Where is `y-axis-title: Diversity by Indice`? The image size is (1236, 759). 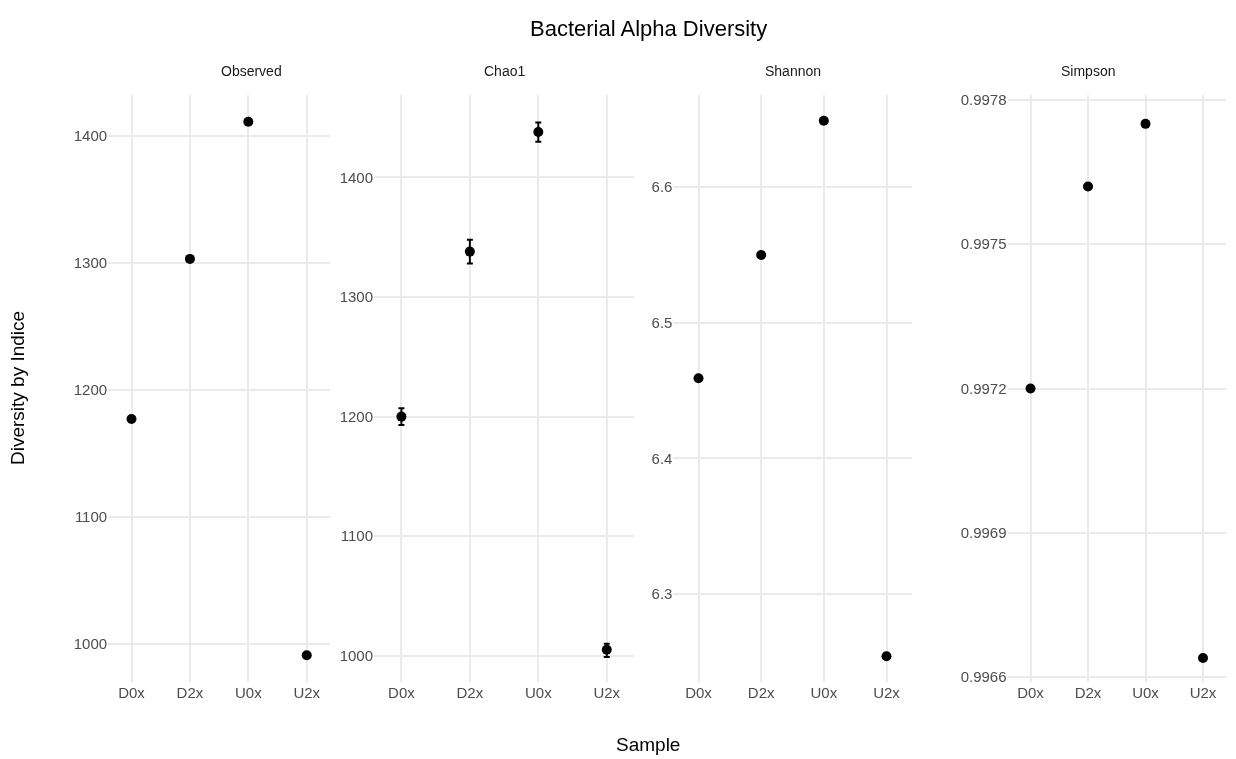
y-axis-title: Diversity by Indice is located at coordinates (17, 387).